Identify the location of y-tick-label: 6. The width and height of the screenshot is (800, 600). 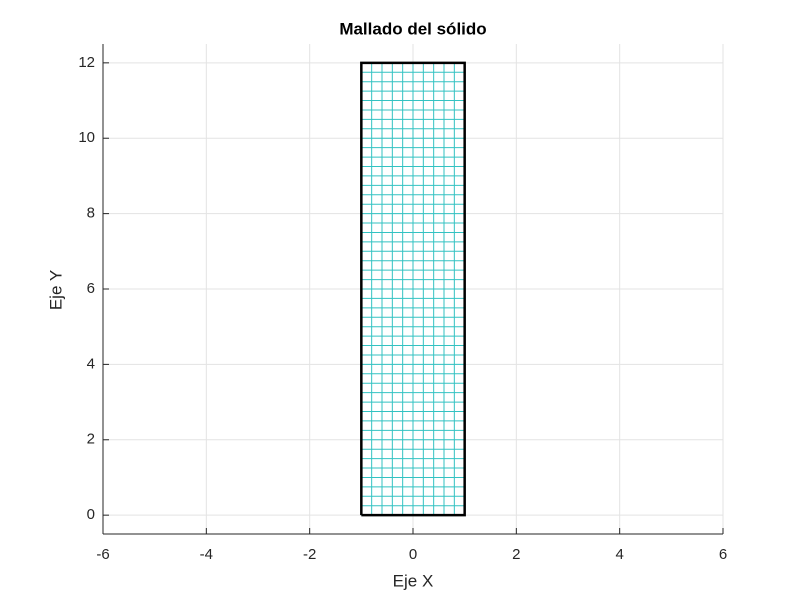
(91, 288).